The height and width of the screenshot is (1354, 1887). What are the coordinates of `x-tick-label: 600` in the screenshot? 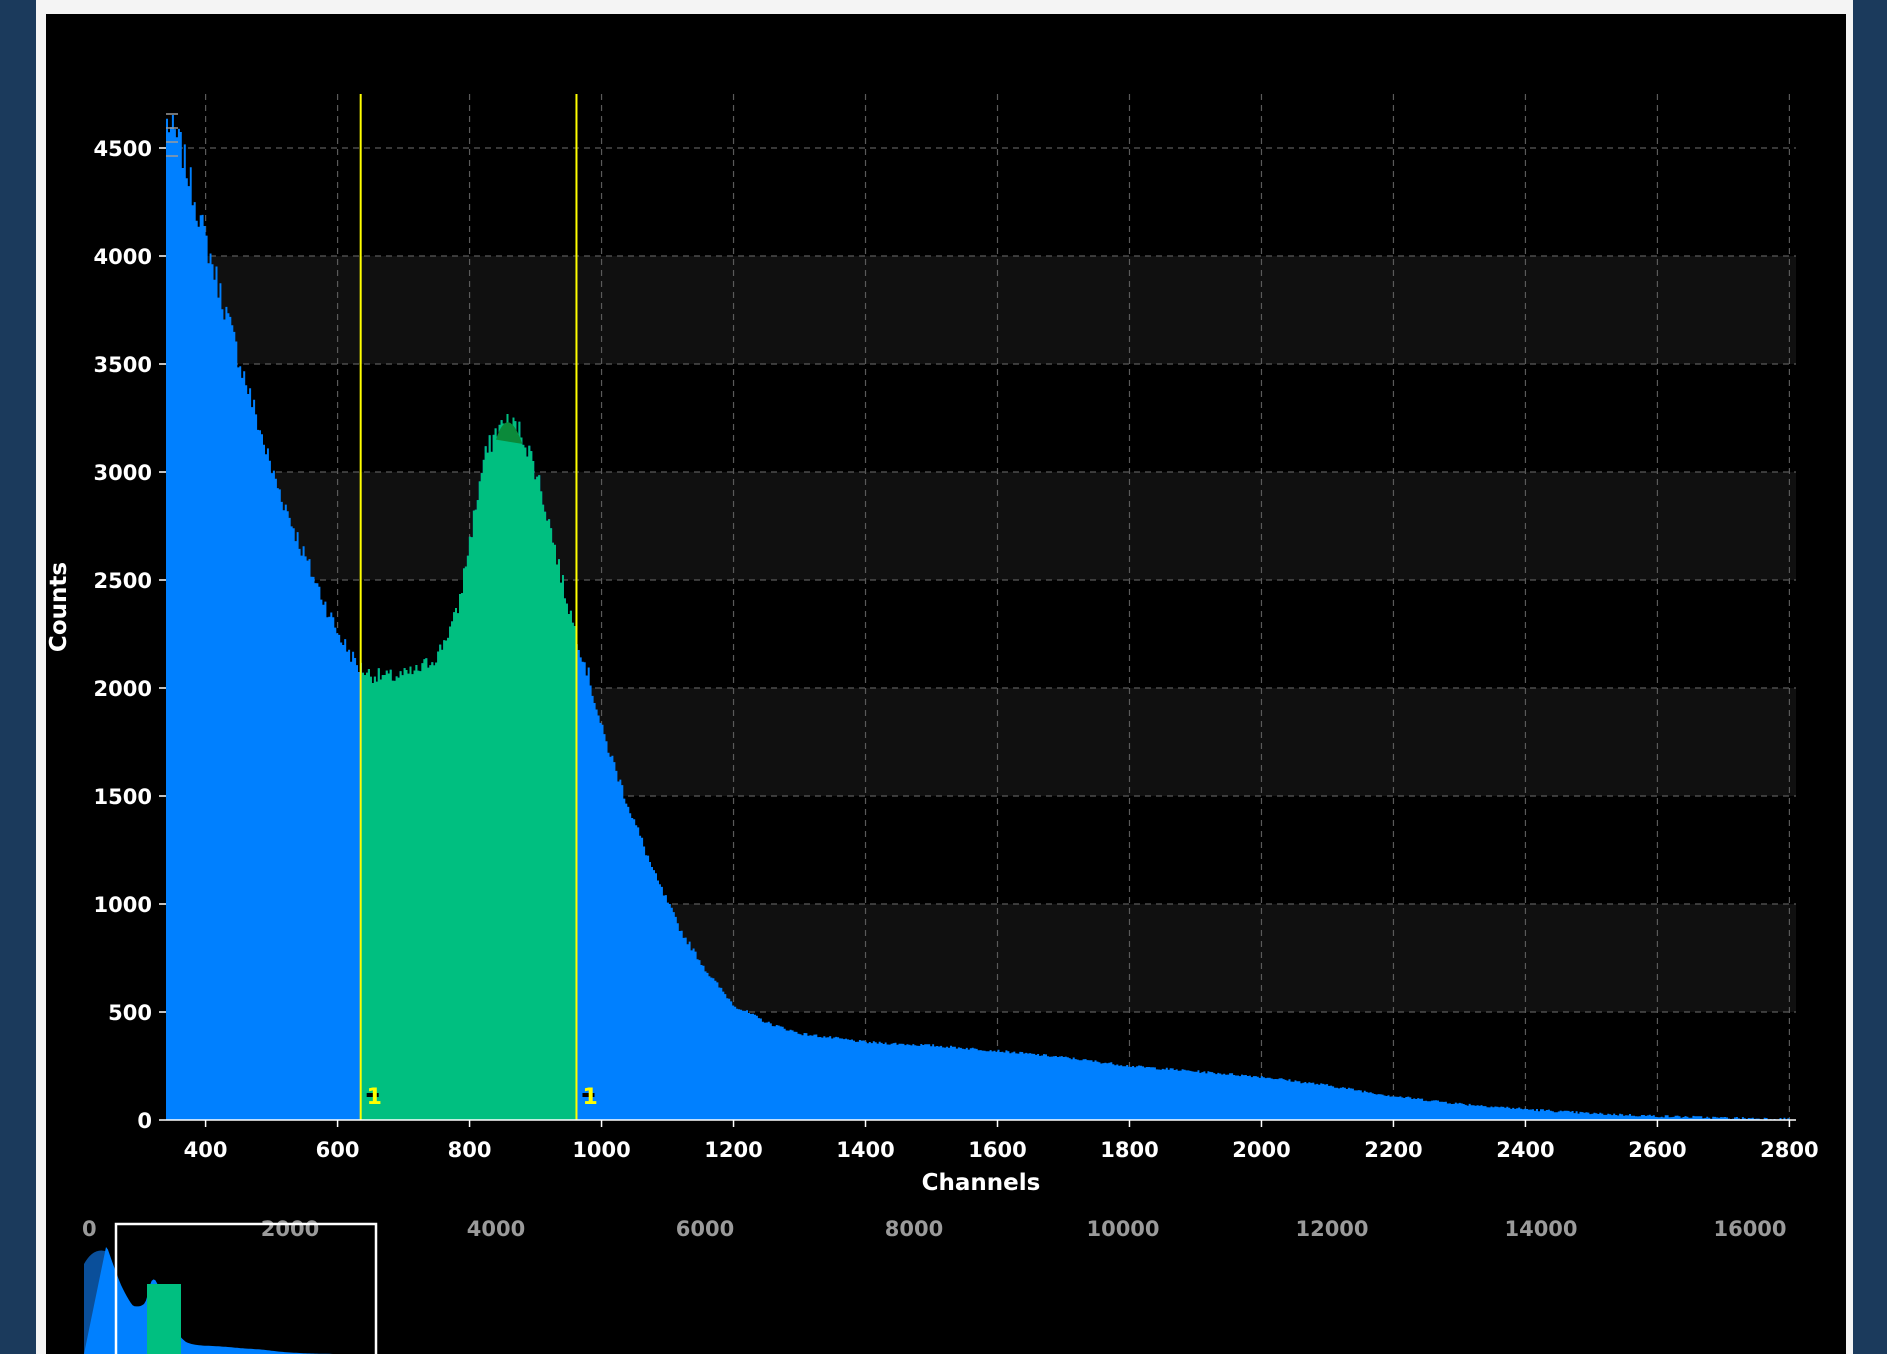 It's located at (338, 1150).